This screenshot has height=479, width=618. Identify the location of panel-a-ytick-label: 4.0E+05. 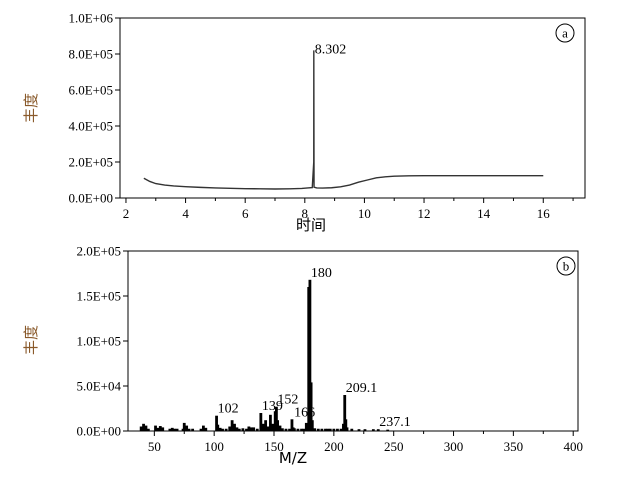
(90, 126).